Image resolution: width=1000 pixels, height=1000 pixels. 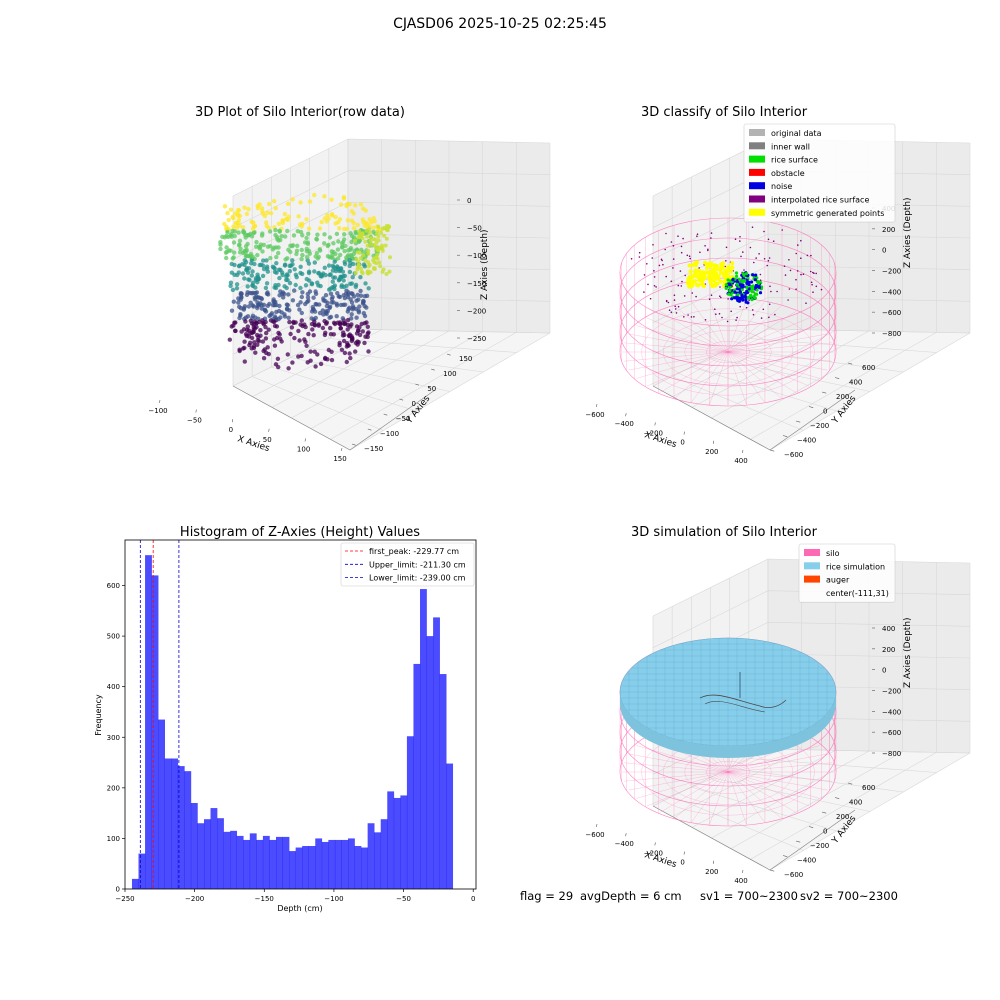 I want to click on tick-label: 100, so click(x=449, y=374).